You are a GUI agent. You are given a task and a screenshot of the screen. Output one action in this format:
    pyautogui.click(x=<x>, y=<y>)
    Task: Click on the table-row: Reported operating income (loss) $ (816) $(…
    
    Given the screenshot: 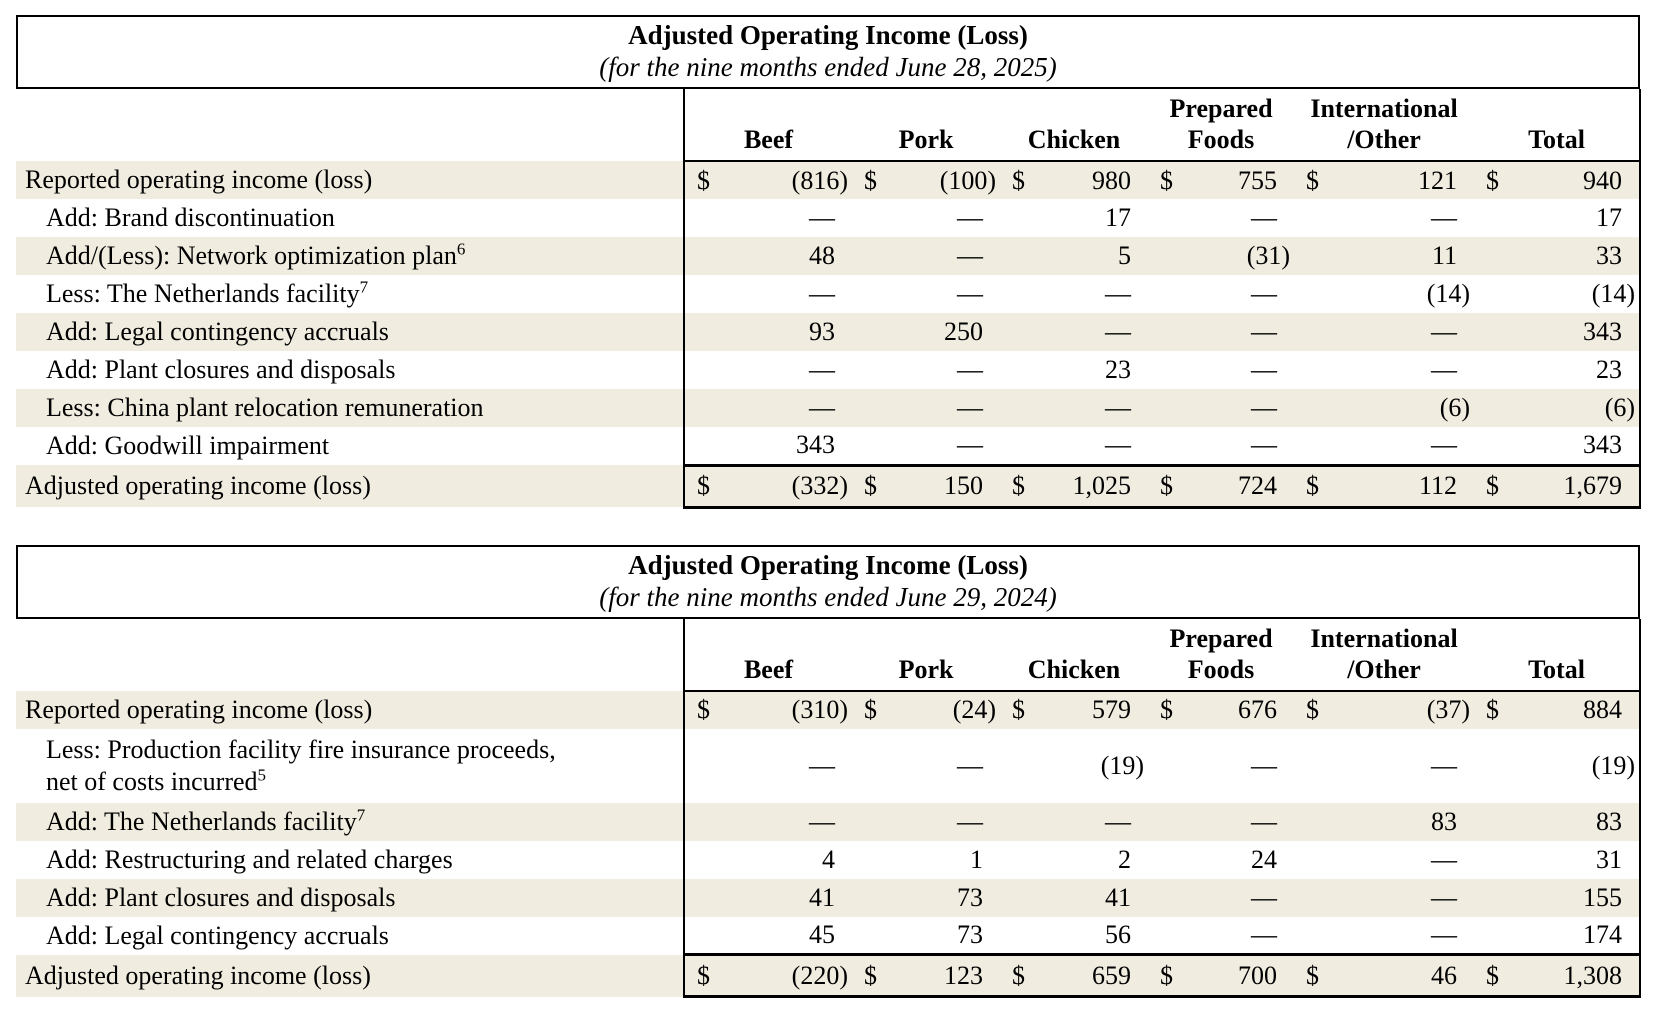 What is the action you would take?
    pyautogui.click(x=829, y=180)
    